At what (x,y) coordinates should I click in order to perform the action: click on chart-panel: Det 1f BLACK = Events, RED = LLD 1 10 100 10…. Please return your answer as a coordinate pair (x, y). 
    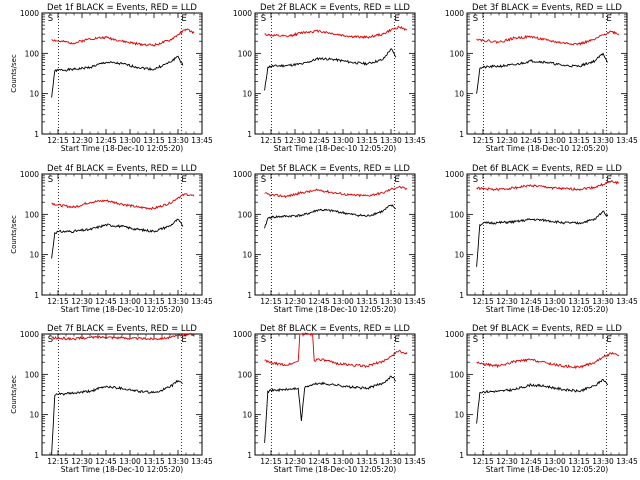
    Looking at the image, I should click on (111, 78).